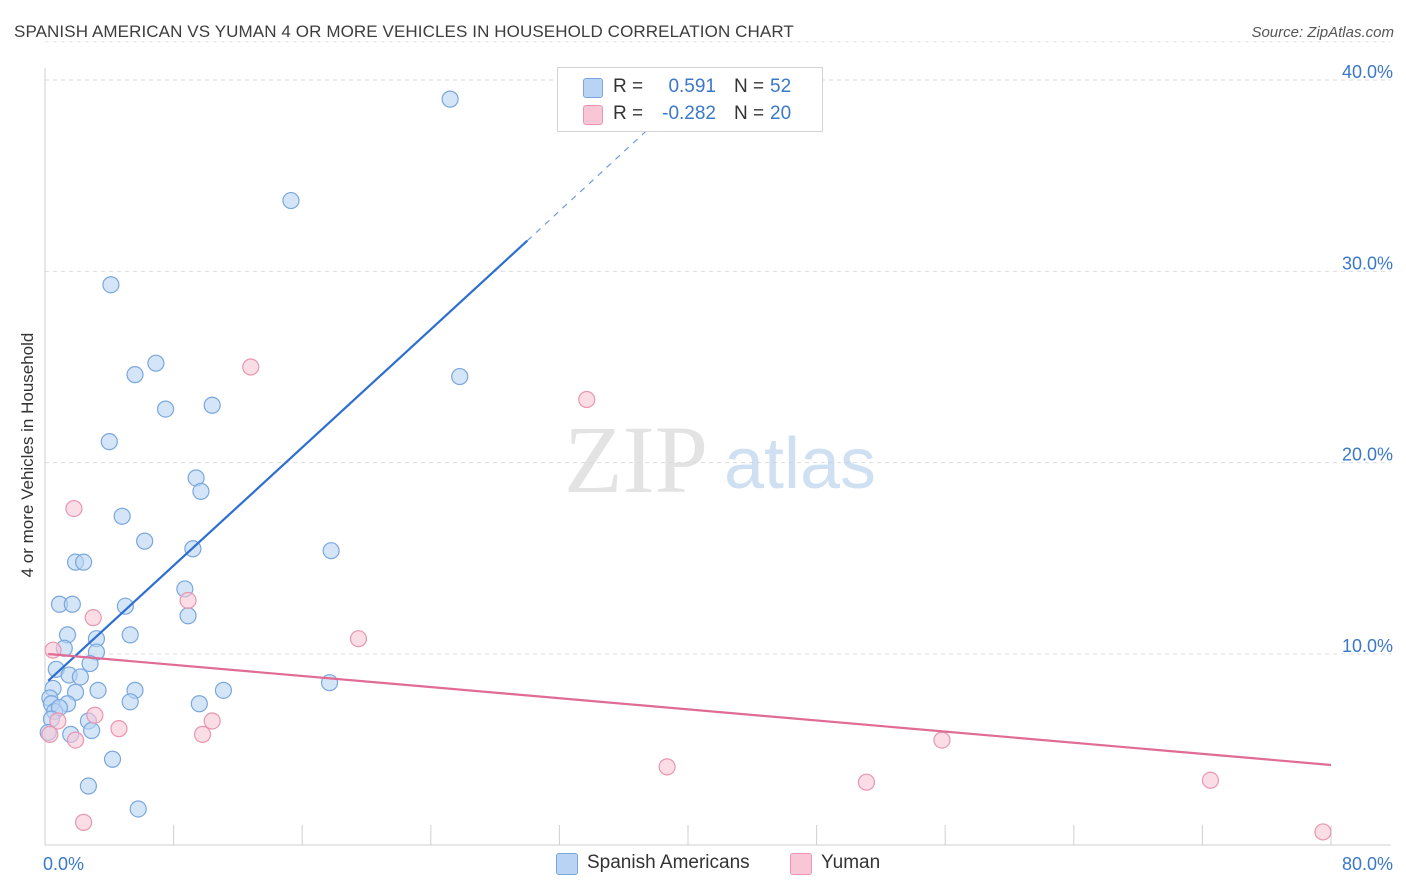 This screenshot has width=1406, height=892. I want to click on legend-row-spanish-americans: R = 0.591 N = 52, so click(690, 88).